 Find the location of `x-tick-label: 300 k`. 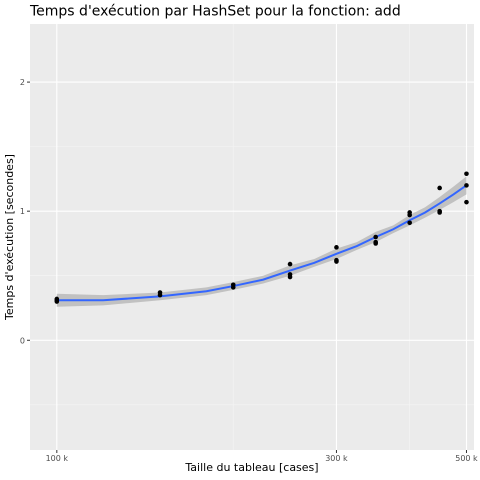

x-tick-label: 300 k is located at coordinates (336, 458).